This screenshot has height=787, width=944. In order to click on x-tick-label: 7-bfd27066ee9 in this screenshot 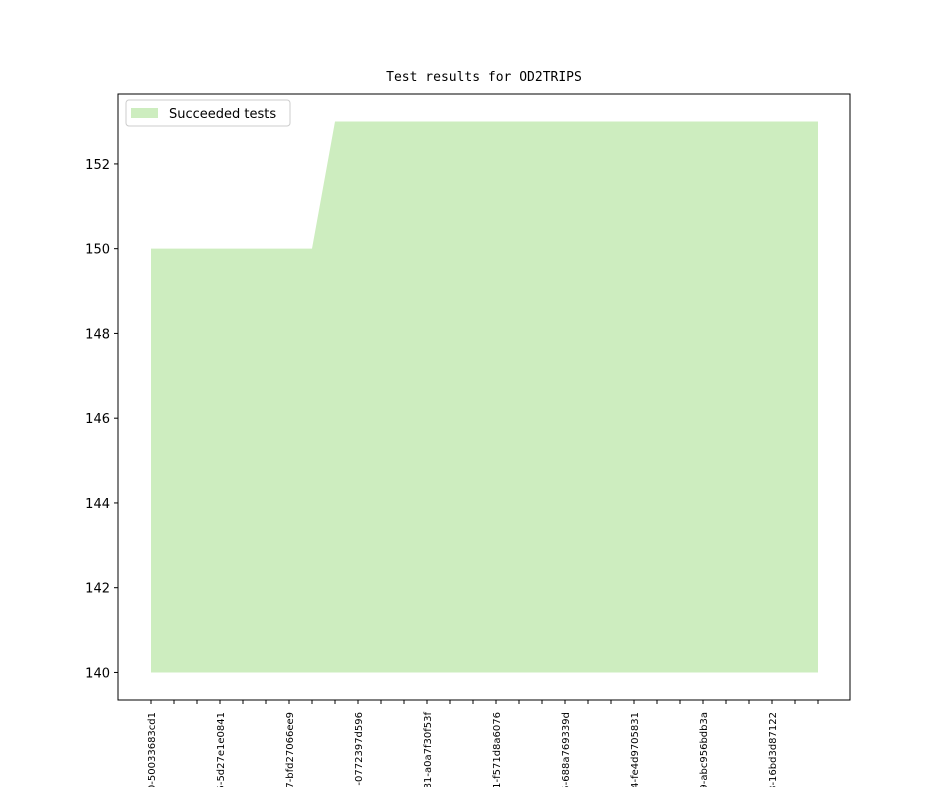, I will do `click(290, 749)`.